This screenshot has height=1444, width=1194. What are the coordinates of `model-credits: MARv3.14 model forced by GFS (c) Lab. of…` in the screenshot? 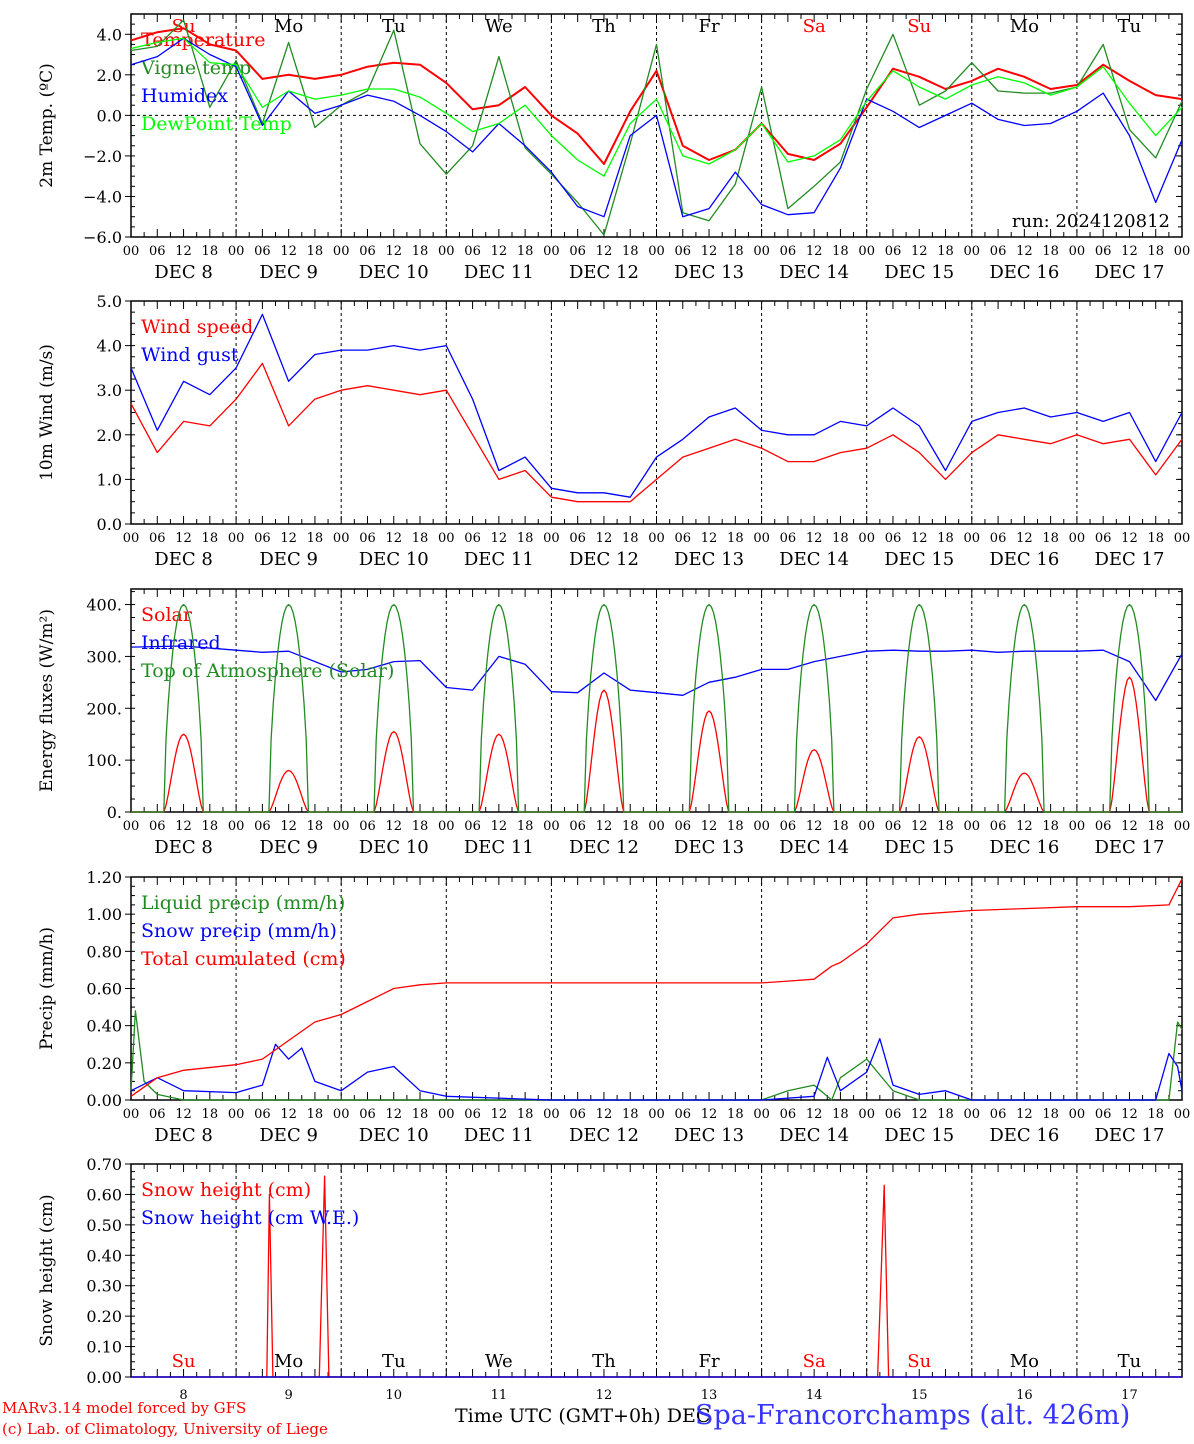 It's located at (165, 1419).